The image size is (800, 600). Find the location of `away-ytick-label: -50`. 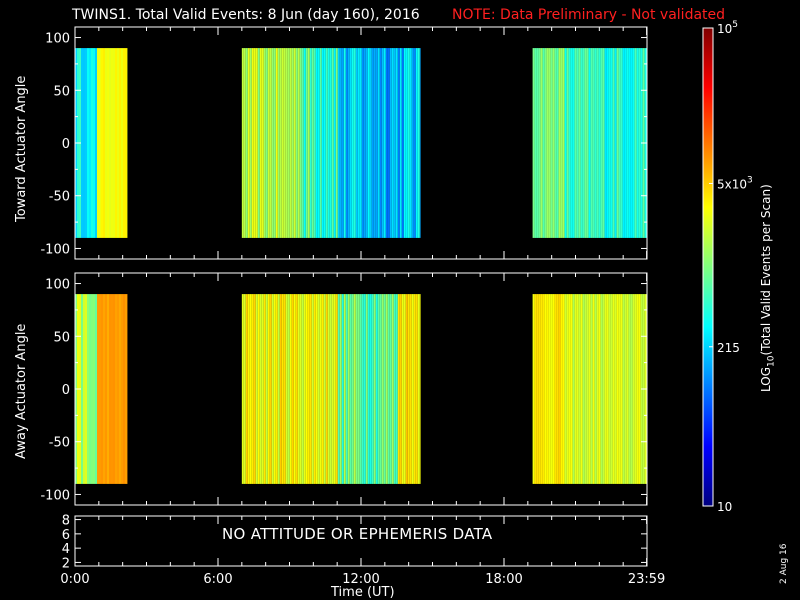

away-ytick-label: -50 is located at coordinates (59, 443).